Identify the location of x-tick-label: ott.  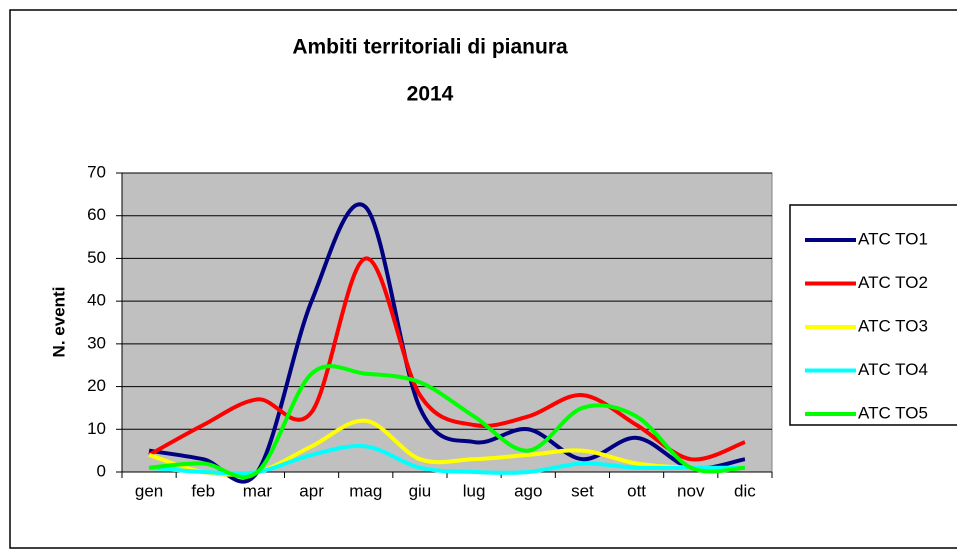
(636, 490).